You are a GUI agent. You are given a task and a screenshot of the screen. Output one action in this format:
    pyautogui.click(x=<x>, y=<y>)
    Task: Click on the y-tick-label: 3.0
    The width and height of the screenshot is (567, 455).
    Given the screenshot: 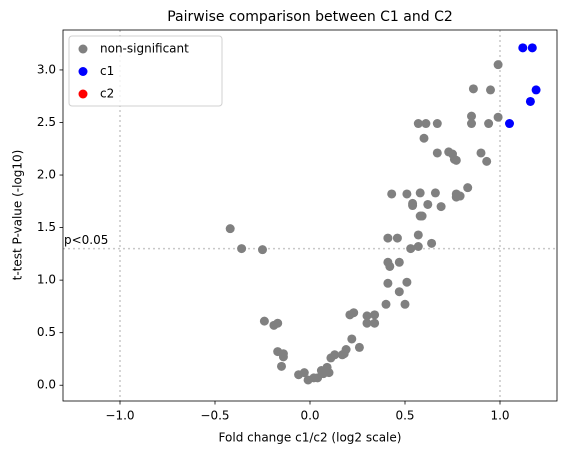 What is the action you would take?
    pyautogui.click(x=46, y=69)
    